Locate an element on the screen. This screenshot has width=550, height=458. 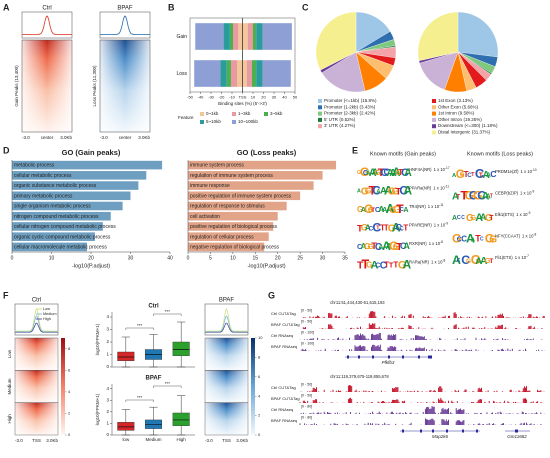
x-tick-label: -30 is located at coordinates (211, 97).